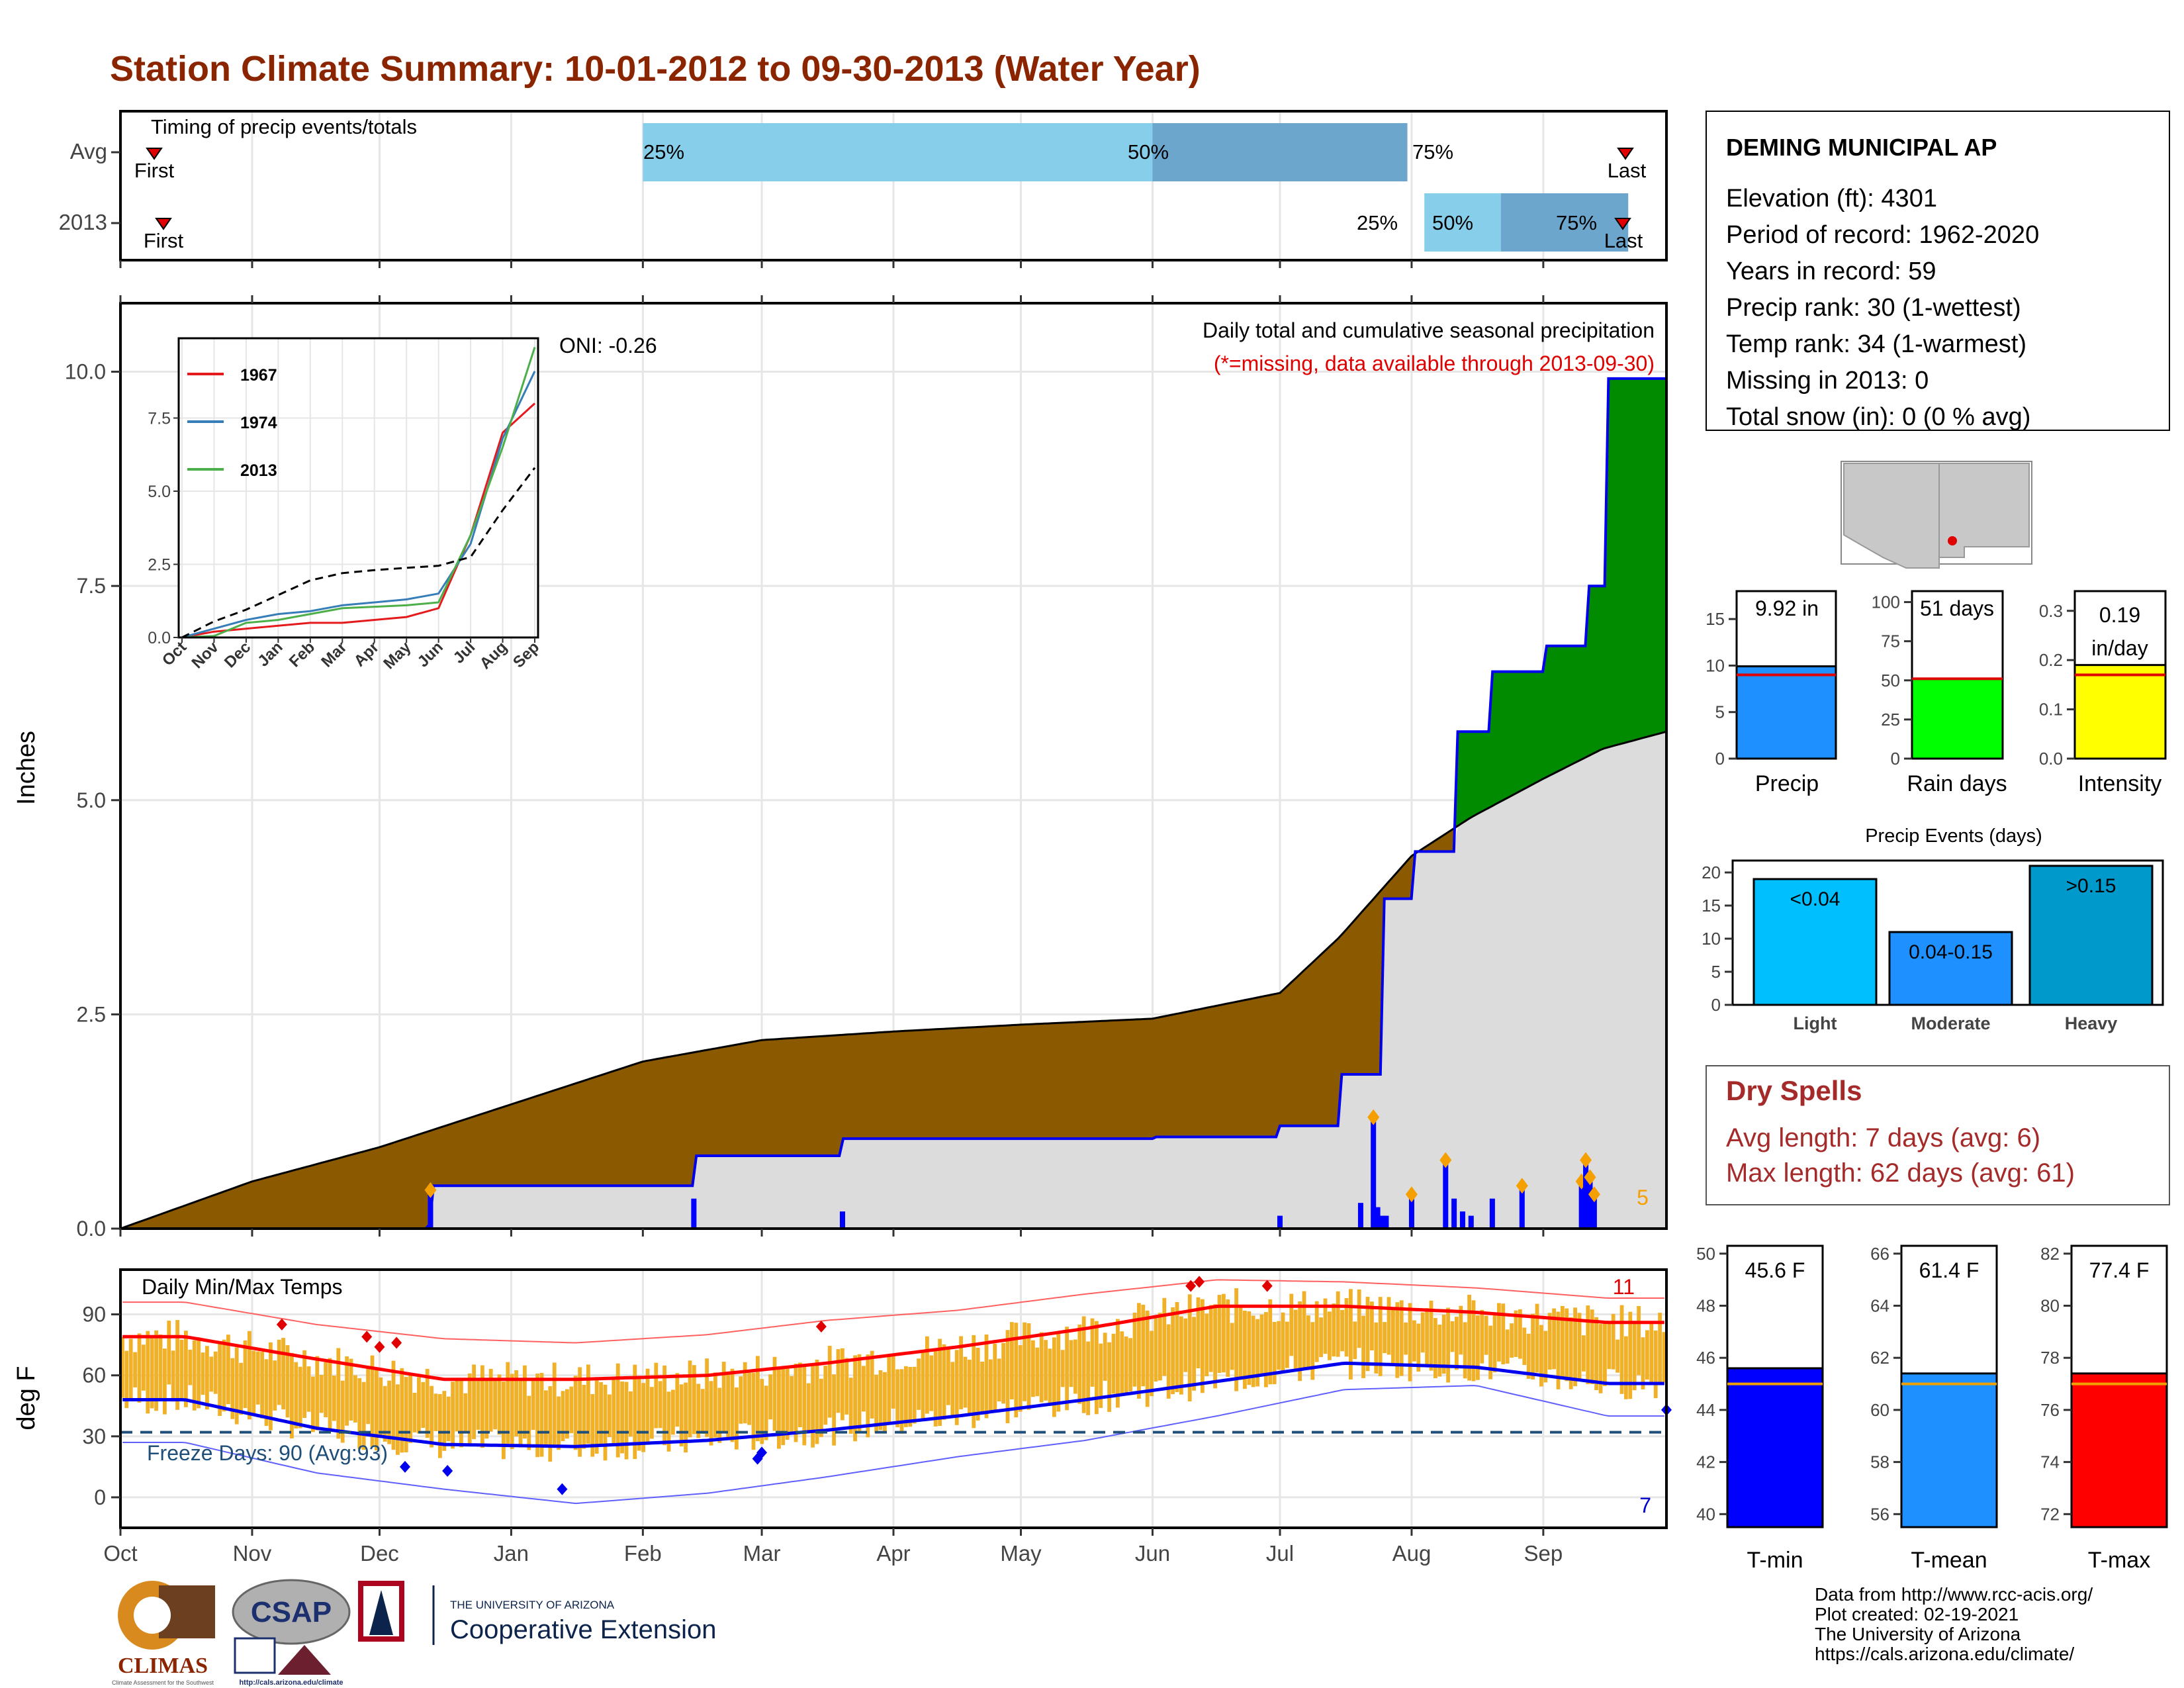 The width and height of the screenshot is (2184, 1688). Describe the element at coordinates (2050, 1514) in the screenshot. I see `summary-tick-label: 72` at that location.